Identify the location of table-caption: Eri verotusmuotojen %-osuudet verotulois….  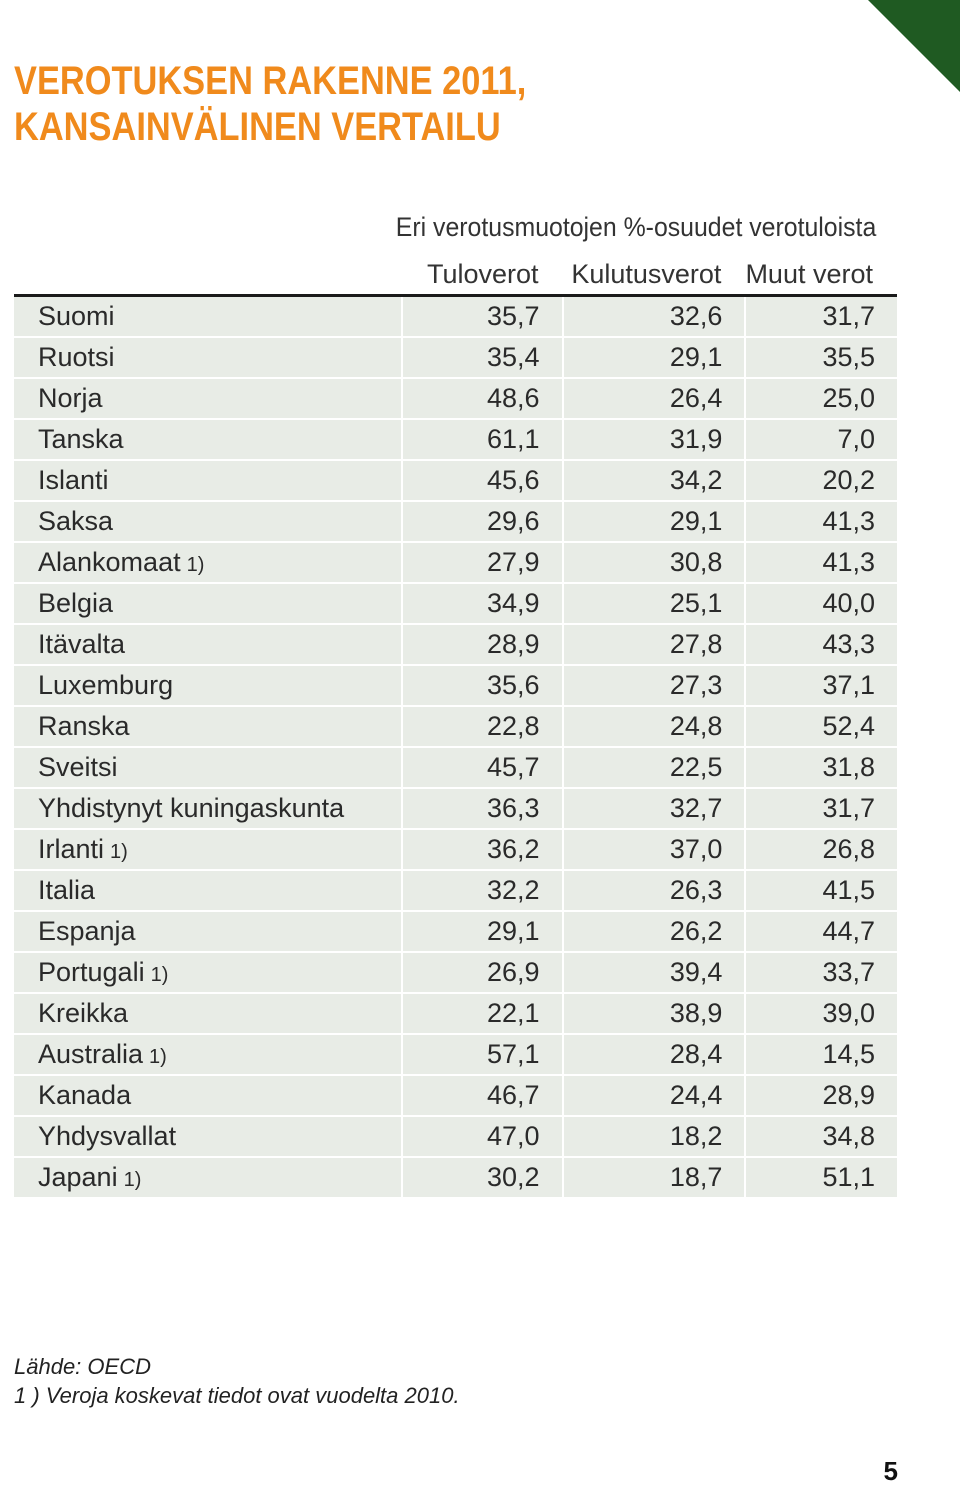
(635, 227).